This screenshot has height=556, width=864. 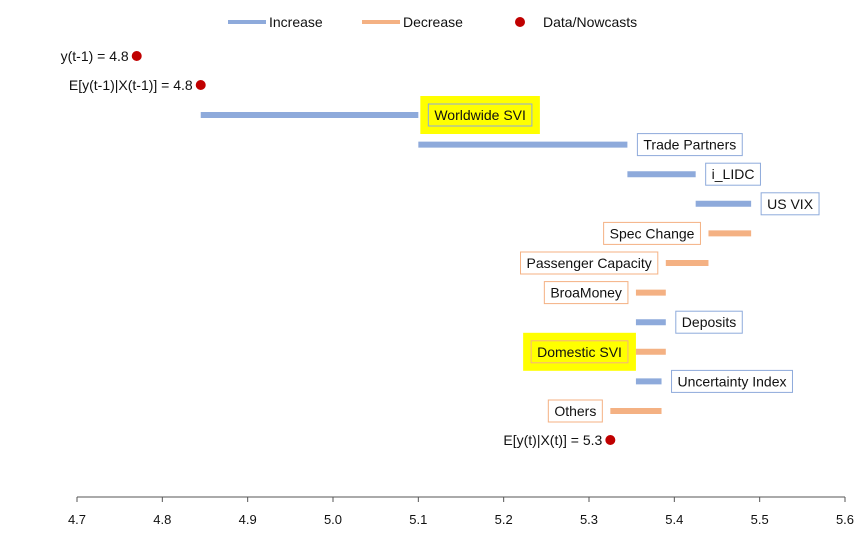 I want to click on bar-label: i_LIDC, so click(x=733, y=174).